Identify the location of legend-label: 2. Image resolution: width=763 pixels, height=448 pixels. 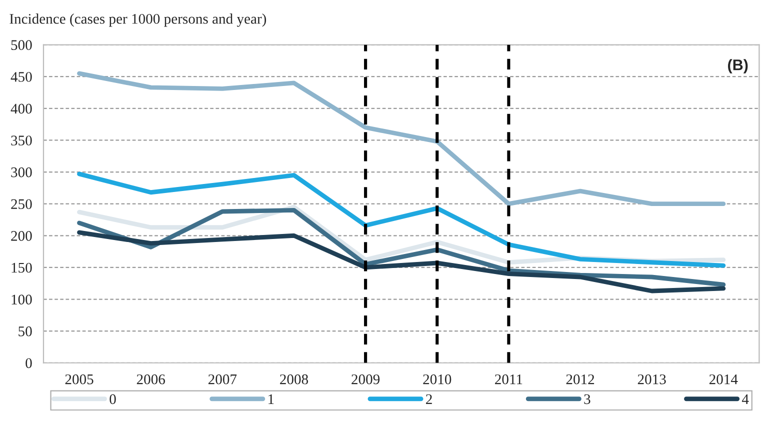
(429, 399).